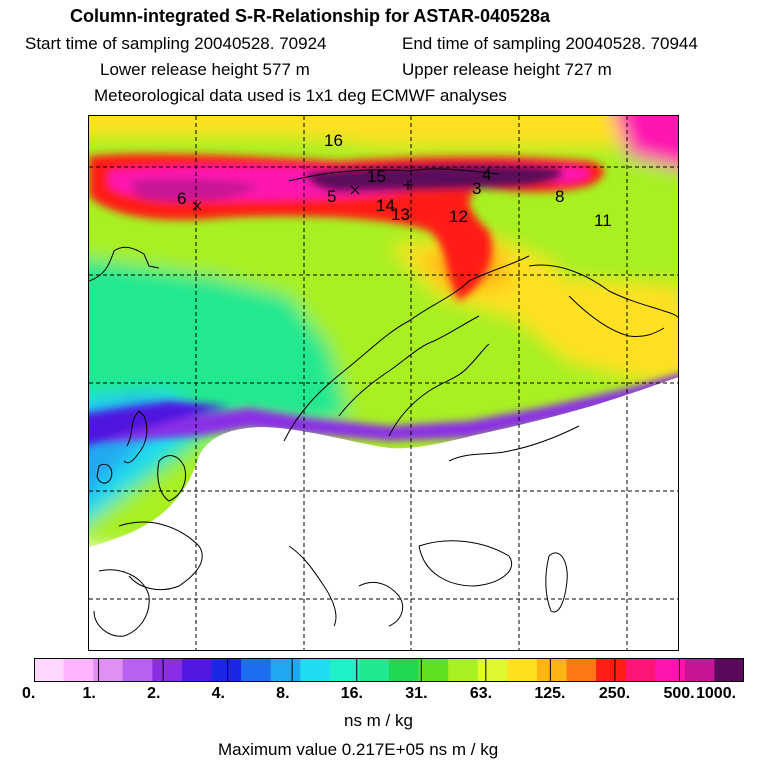  Describe the element at coordinates (603, 291) in the screenshot. I see `coastline-kola` at that location.